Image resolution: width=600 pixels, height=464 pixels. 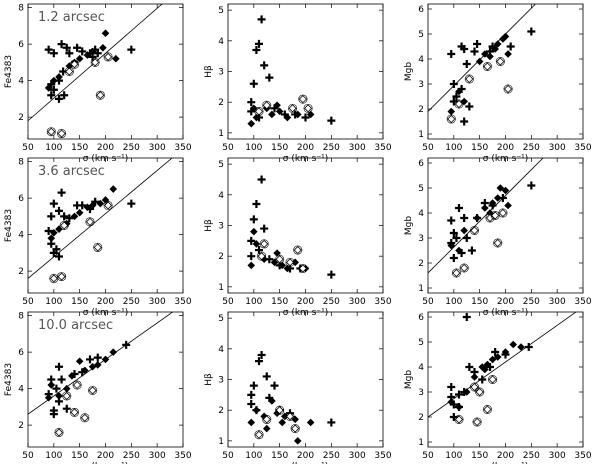 What do you see at coordinates (421, 110) in the screenshot?
I see `y-tick-label: 2` at bounding box center [421, 110].